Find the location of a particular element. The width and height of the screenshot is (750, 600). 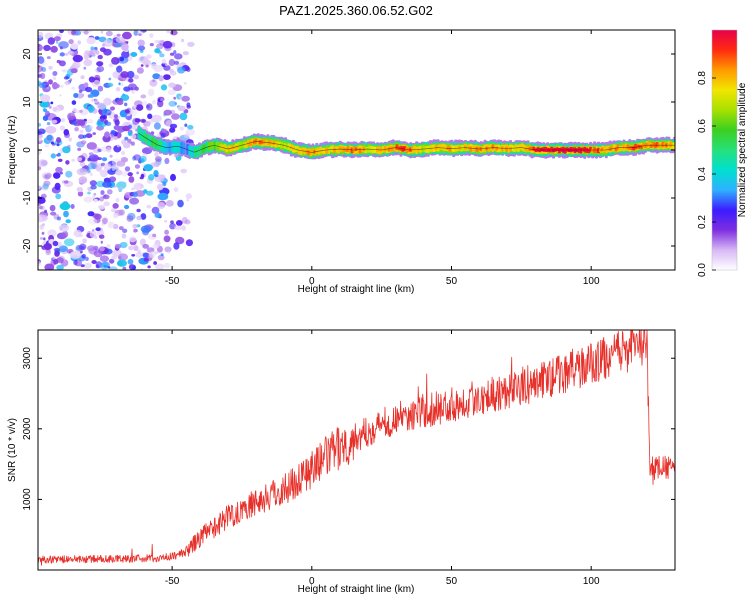

spectral-ridge is located at coordinates (406, 142).